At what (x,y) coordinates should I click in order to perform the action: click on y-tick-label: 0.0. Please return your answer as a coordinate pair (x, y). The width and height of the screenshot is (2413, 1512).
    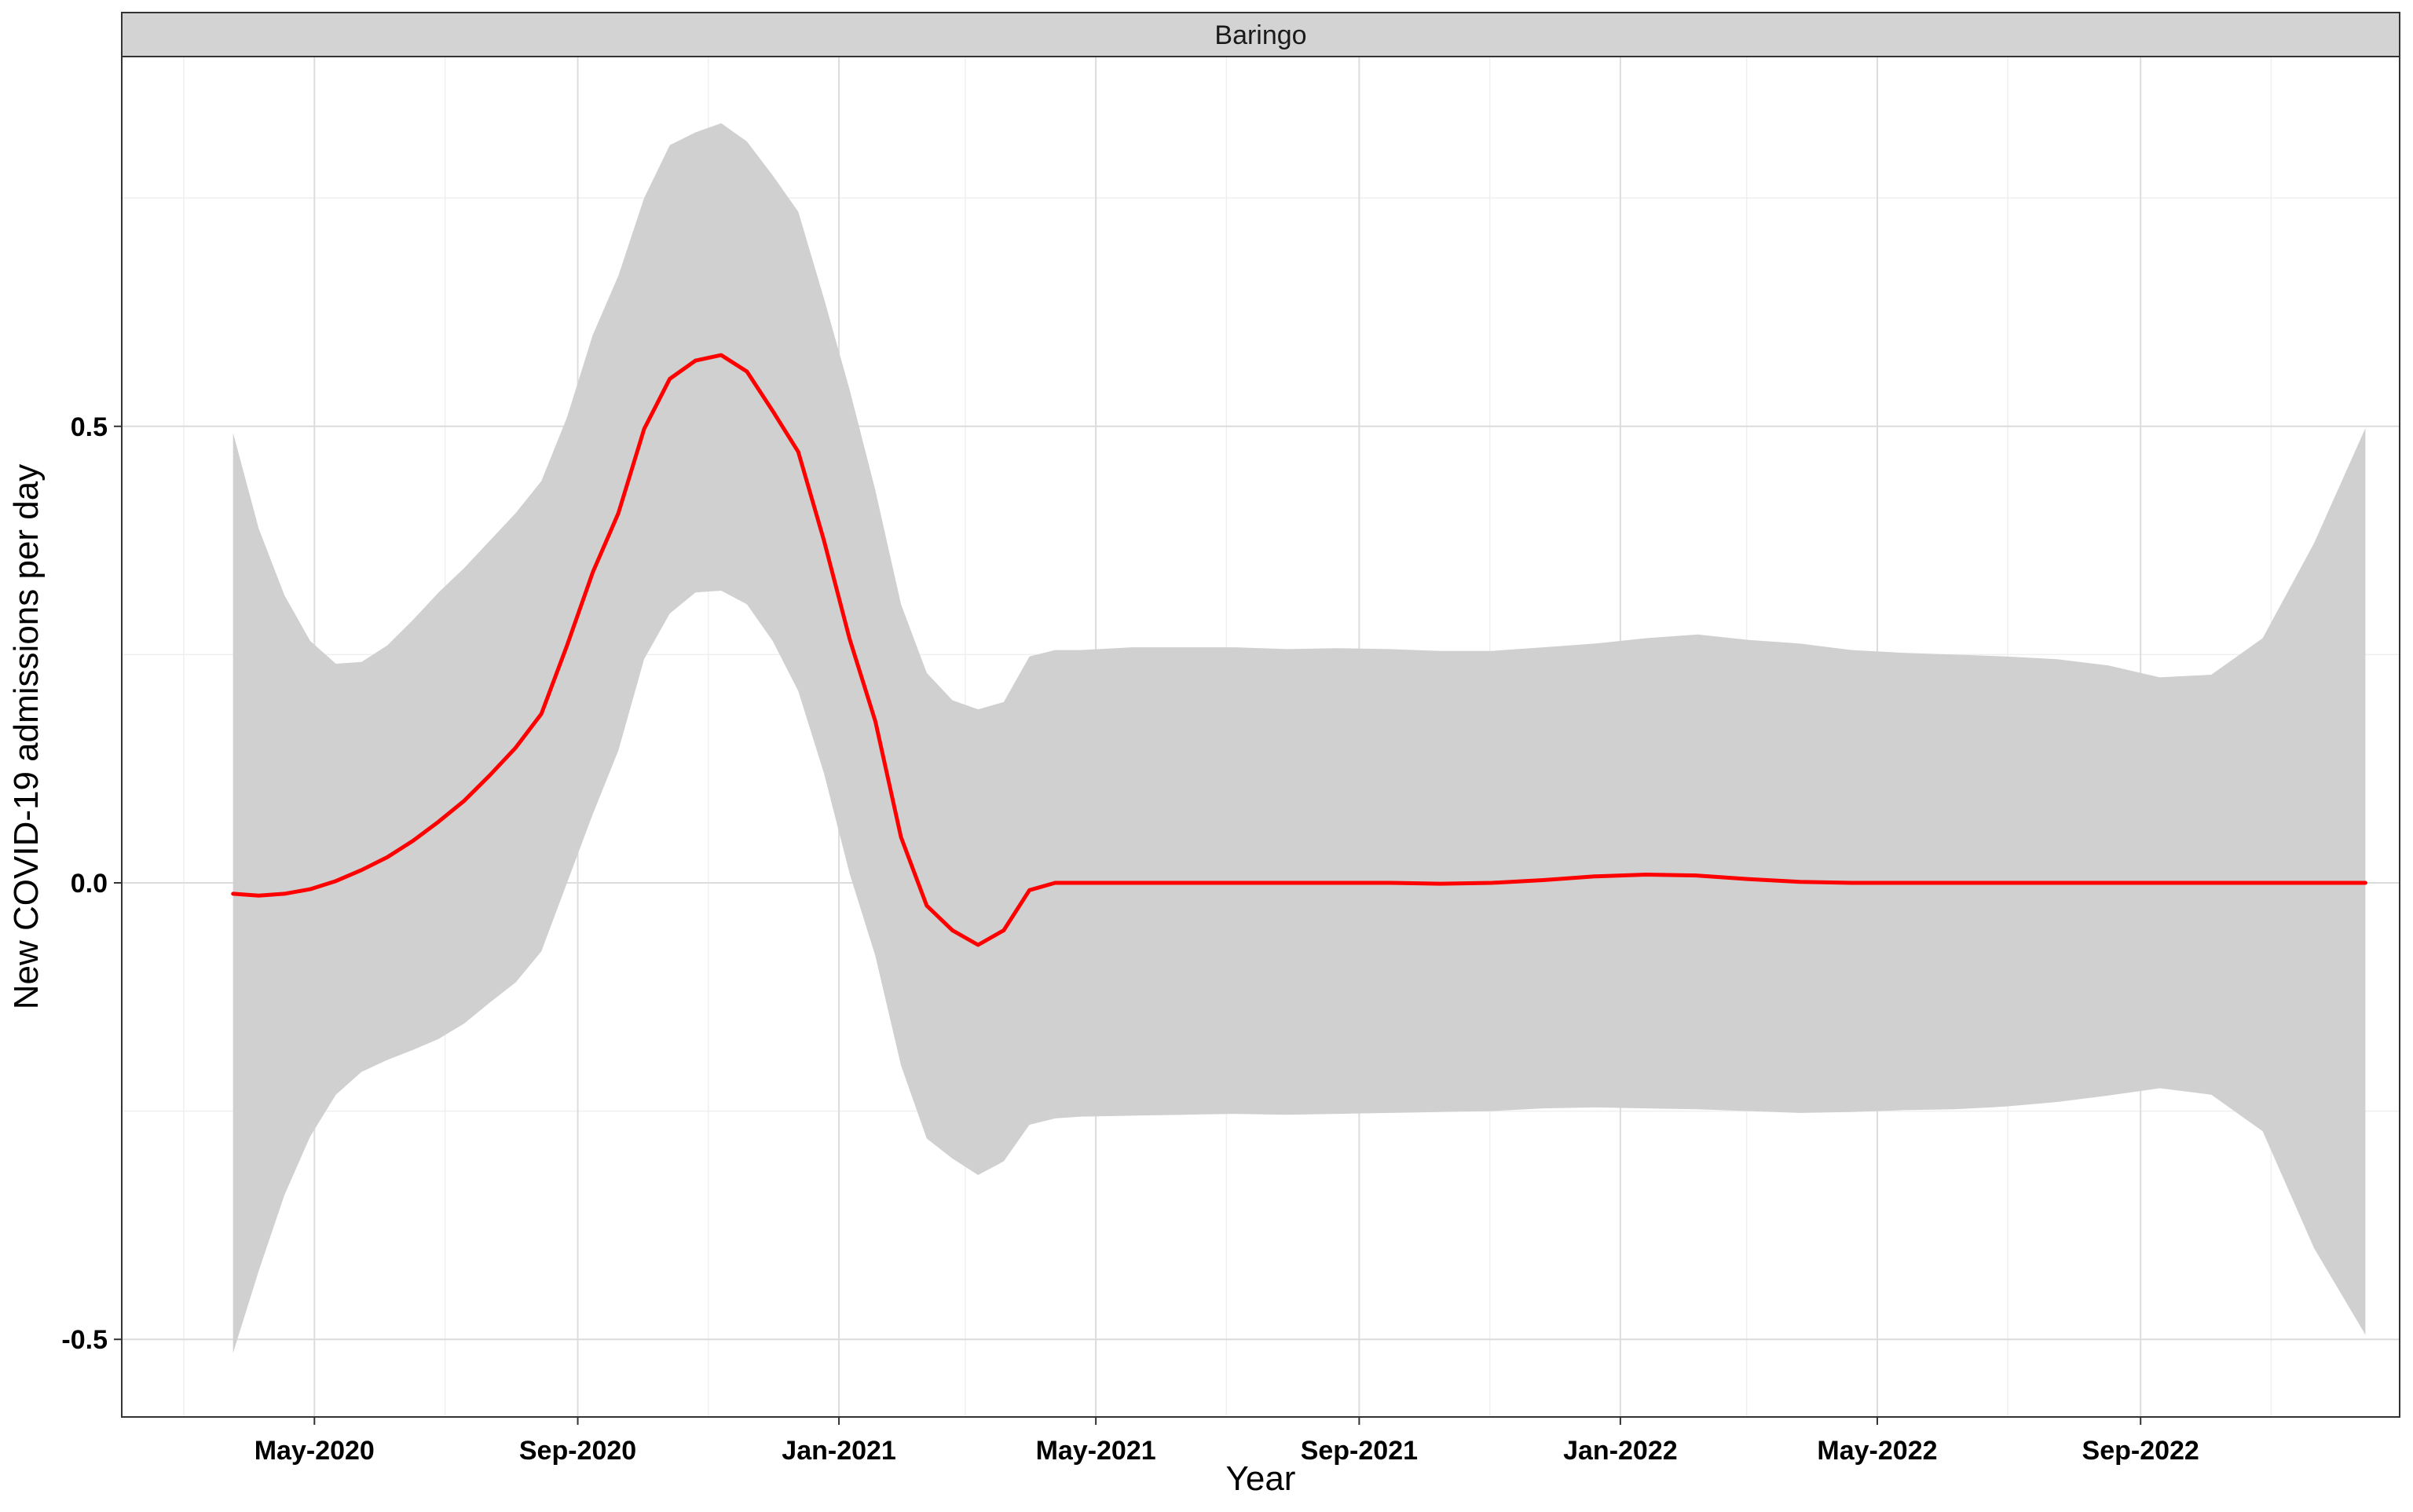
    Looking at the image, I should click on (89, 884).